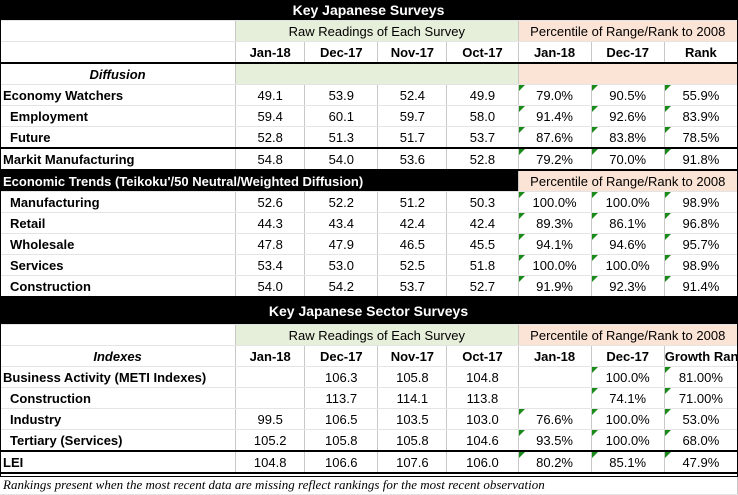 This screenshot has width=738, height=495. Describe the element at coordinates (341, 419) in the screenshot. I see `cell-value: 106.5` at that location.